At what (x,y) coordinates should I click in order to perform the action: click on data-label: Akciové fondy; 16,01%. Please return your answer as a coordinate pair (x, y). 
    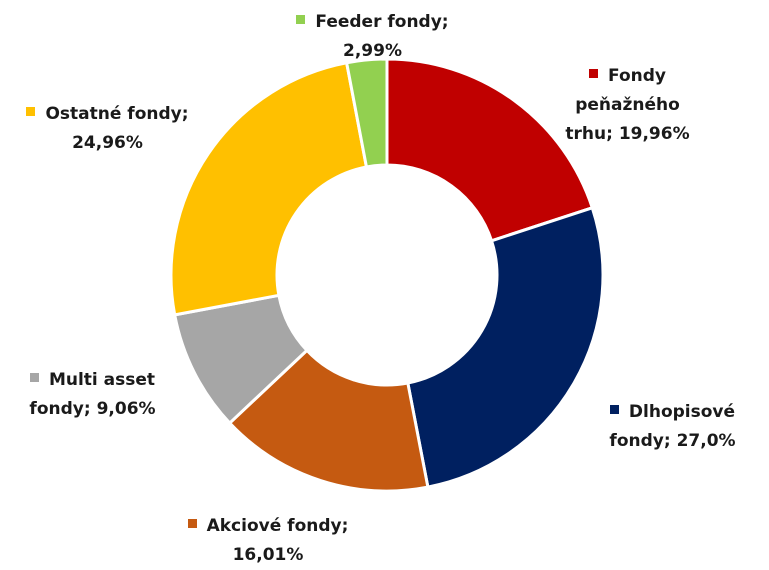
    Looking at the image, I should click on (268, 541).